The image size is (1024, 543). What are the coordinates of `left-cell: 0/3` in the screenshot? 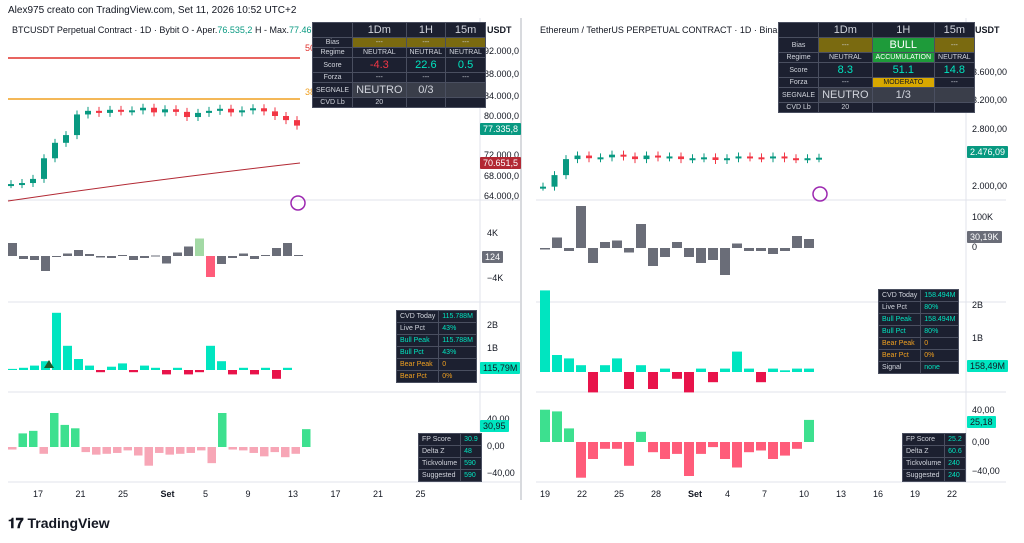 It's located at (426, 90).